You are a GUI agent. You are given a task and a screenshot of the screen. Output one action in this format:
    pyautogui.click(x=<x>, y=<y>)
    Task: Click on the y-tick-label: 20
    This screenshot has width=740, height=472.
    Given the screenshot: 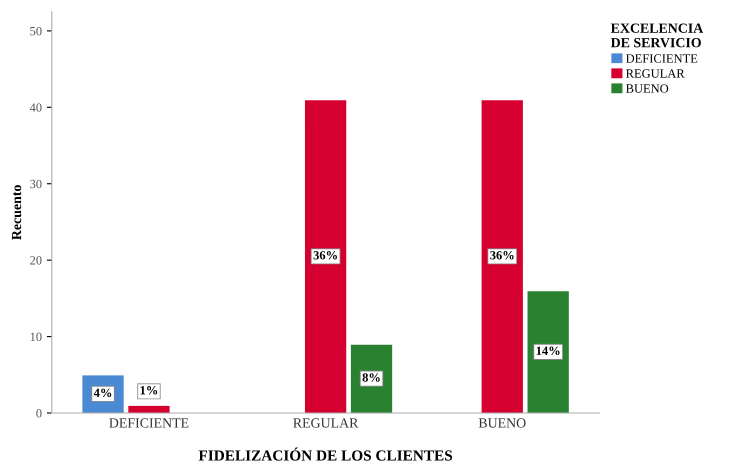 What is the action you would take?
    pyautogui.click(x=36, y=260)
    